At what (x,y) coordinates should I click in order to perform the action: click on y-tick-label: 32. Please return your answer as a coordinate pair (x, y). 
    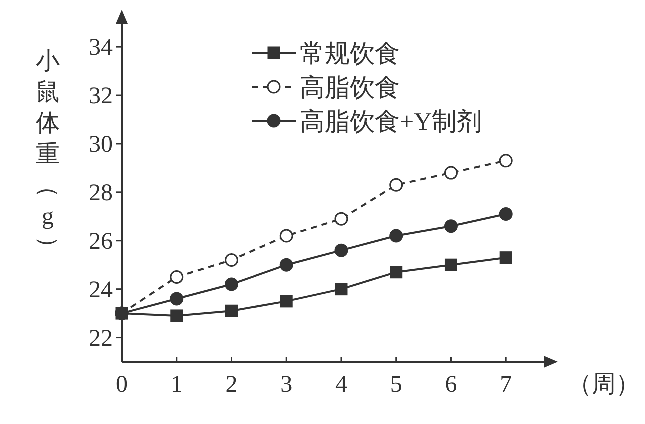
    Looking at the image, I should click on (101, 97).